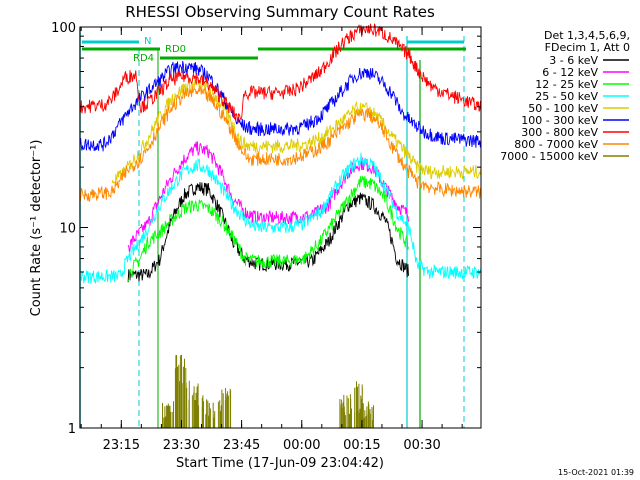 This screenshot has height=480, width=640. Describe the element at coordinates (559, 120) in the screenshot. I see `legend-entry-label: 100 - 300 keV` at that location.